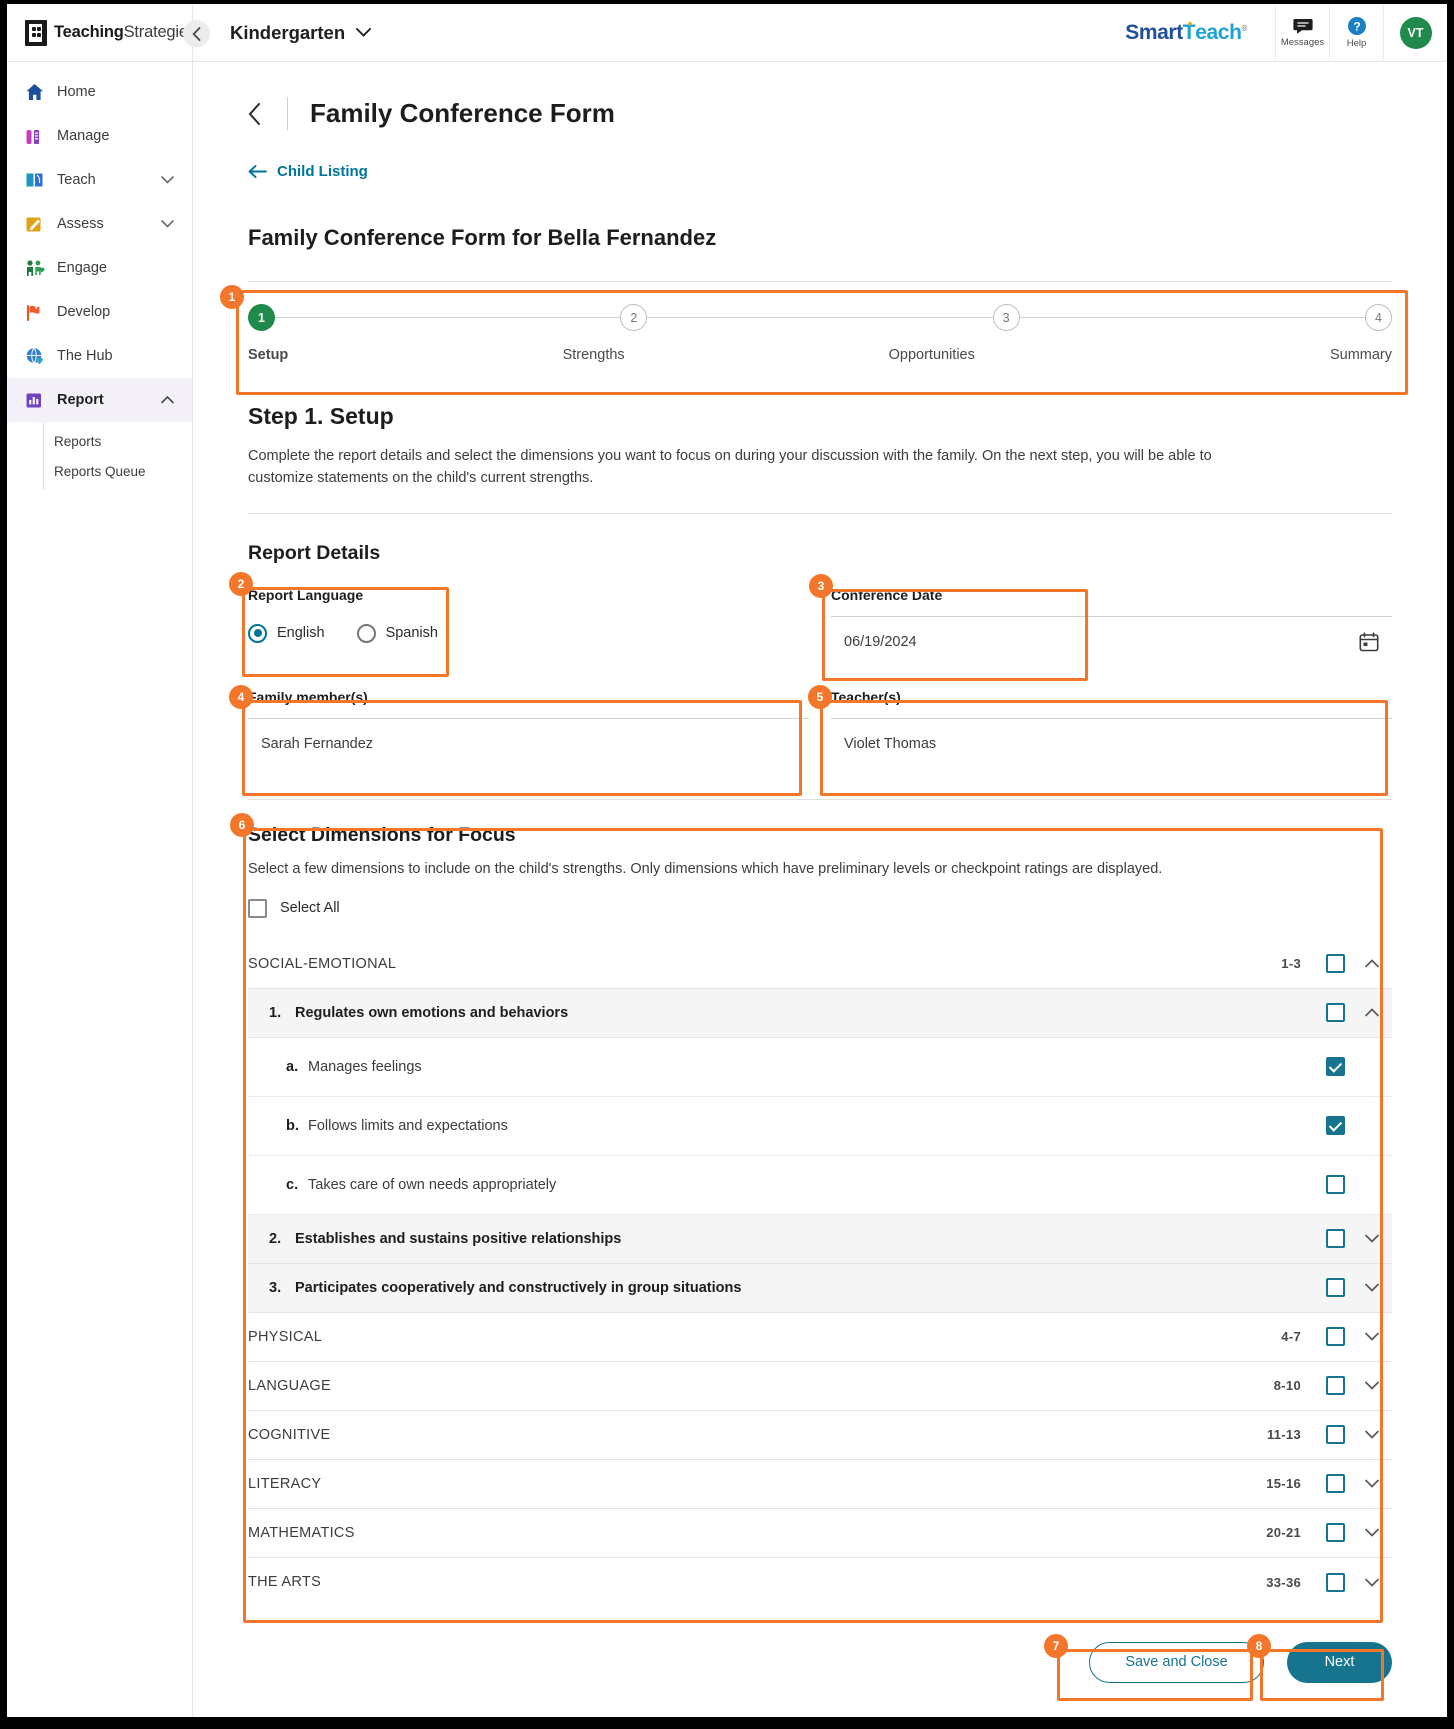  I want to click on category-row-physical: PHYSICAL 4-7, so click(820, 1337).